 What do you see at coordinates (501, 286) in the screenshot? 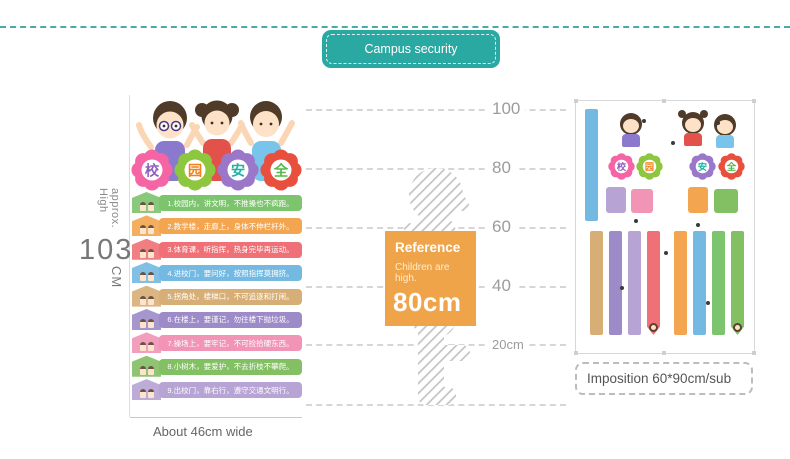
I see `scale-tick-40: 40` at bounding box center [501, 286].